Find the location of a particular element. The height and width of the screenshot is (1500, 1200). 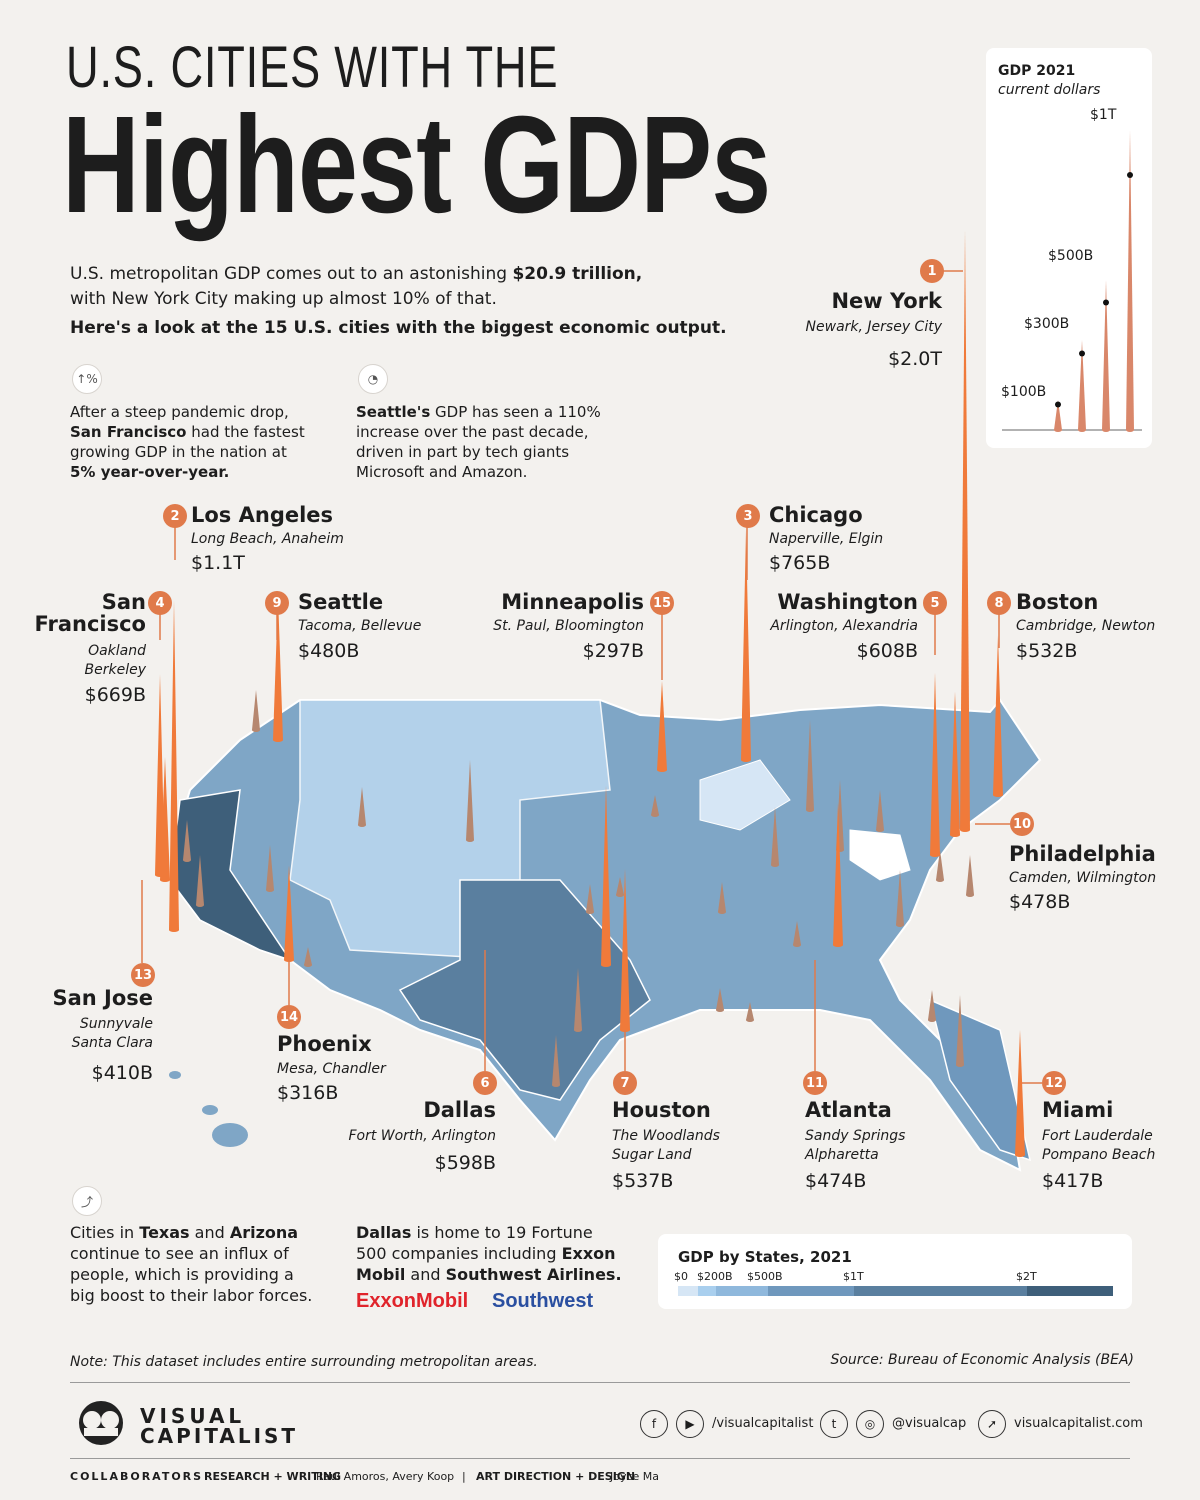

states-tick-500b: $500B is located at coordinates (765, 1276).